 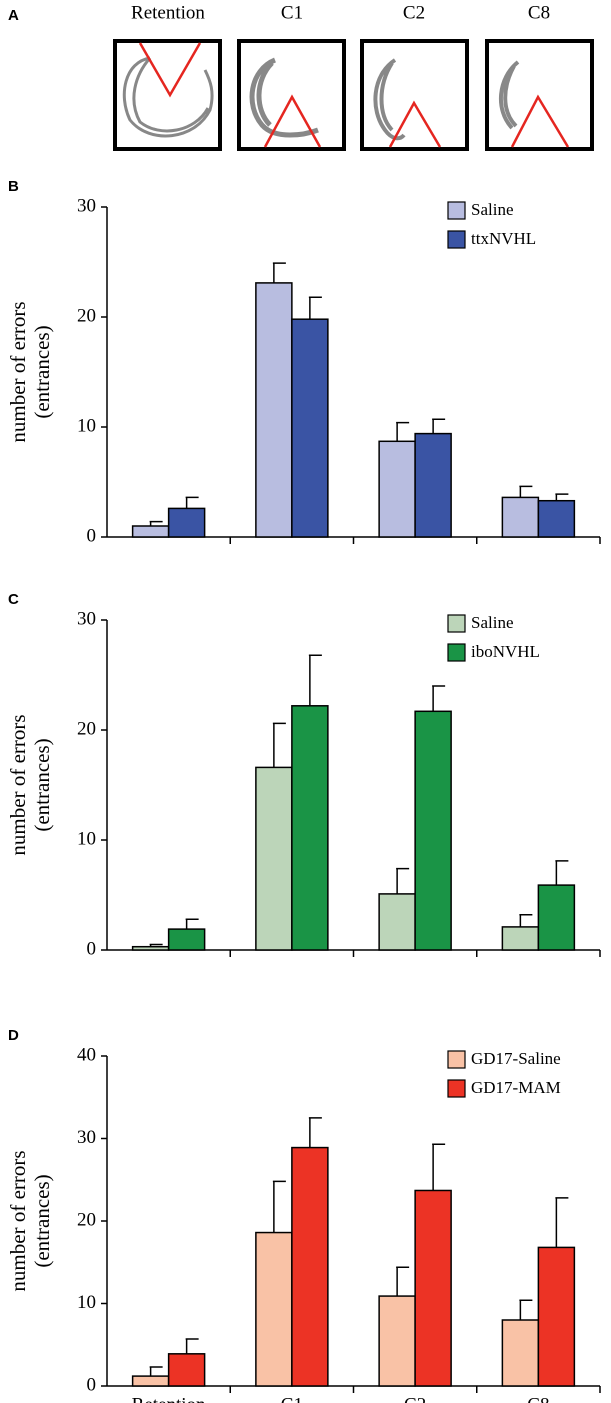 What do you see at coordinates (414, 12) in the screenshot?
I see `panel-title: C2` at bounding box center [414, 12].